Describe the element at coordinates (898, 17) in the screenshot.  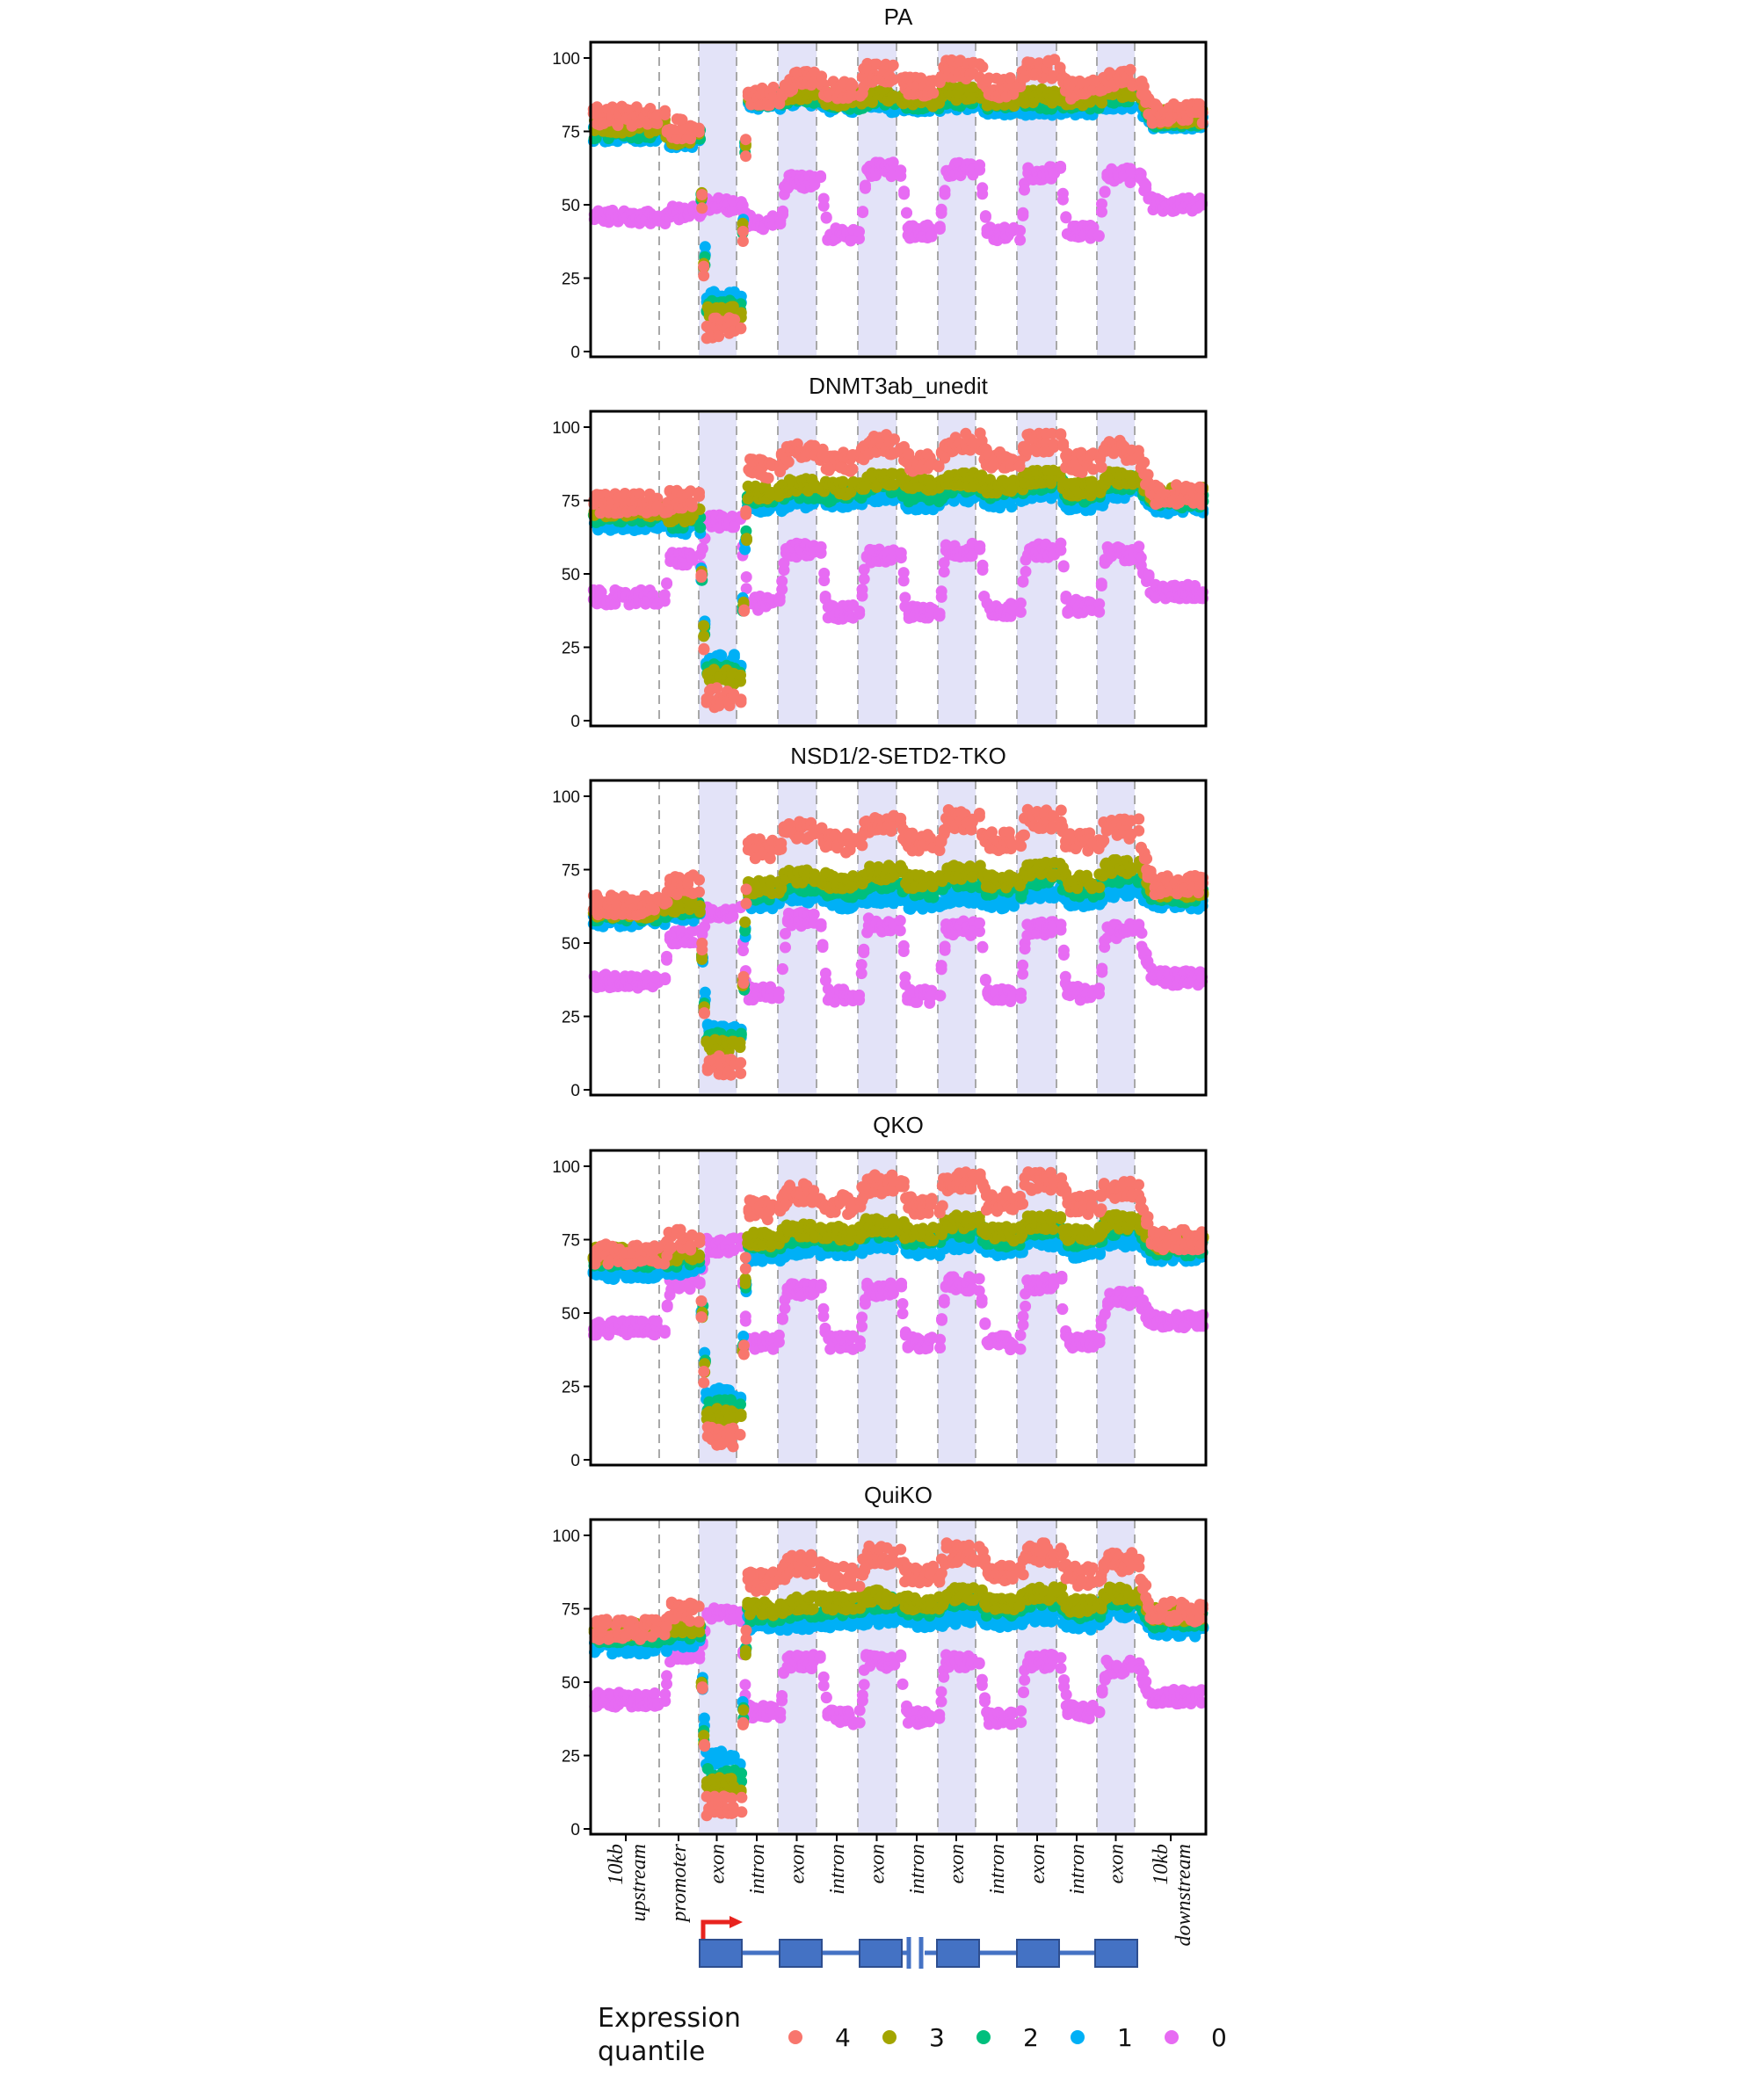
I see `panel-title: PA` at that location.